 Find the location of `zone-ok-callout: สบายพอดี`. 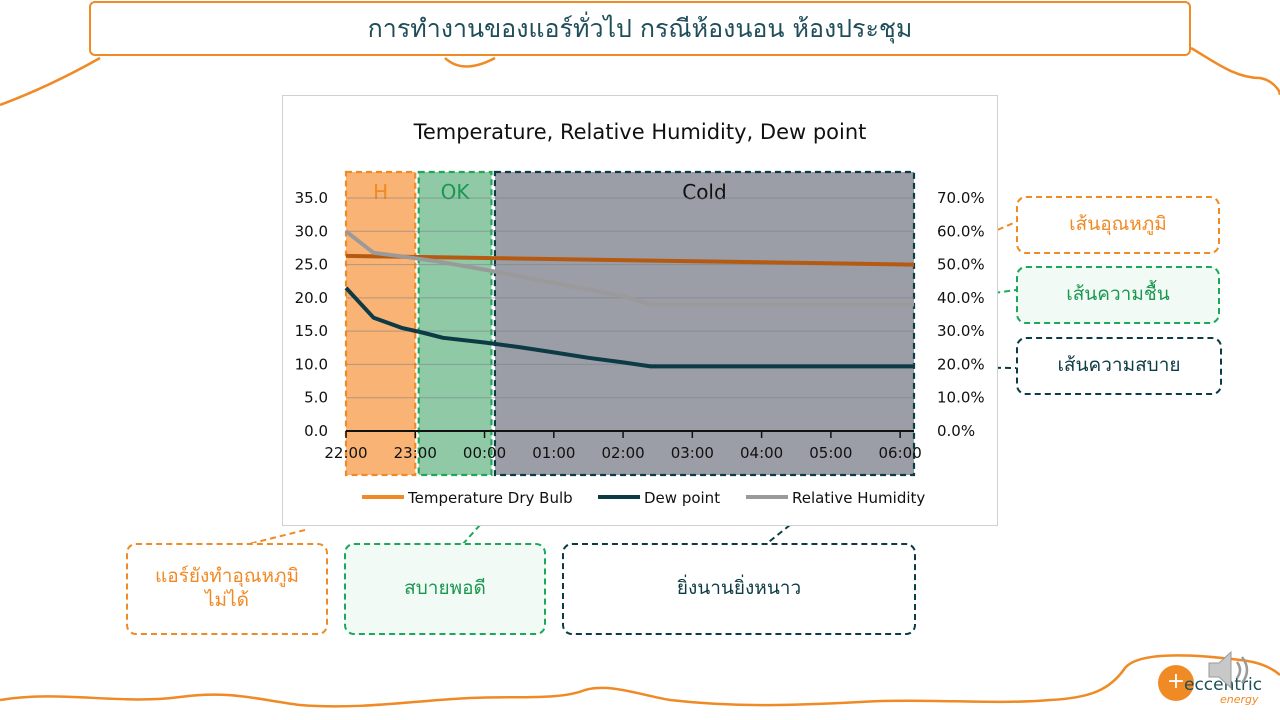

zone-ok-callout: สบายพอดี is located at coordinates (445, 589).